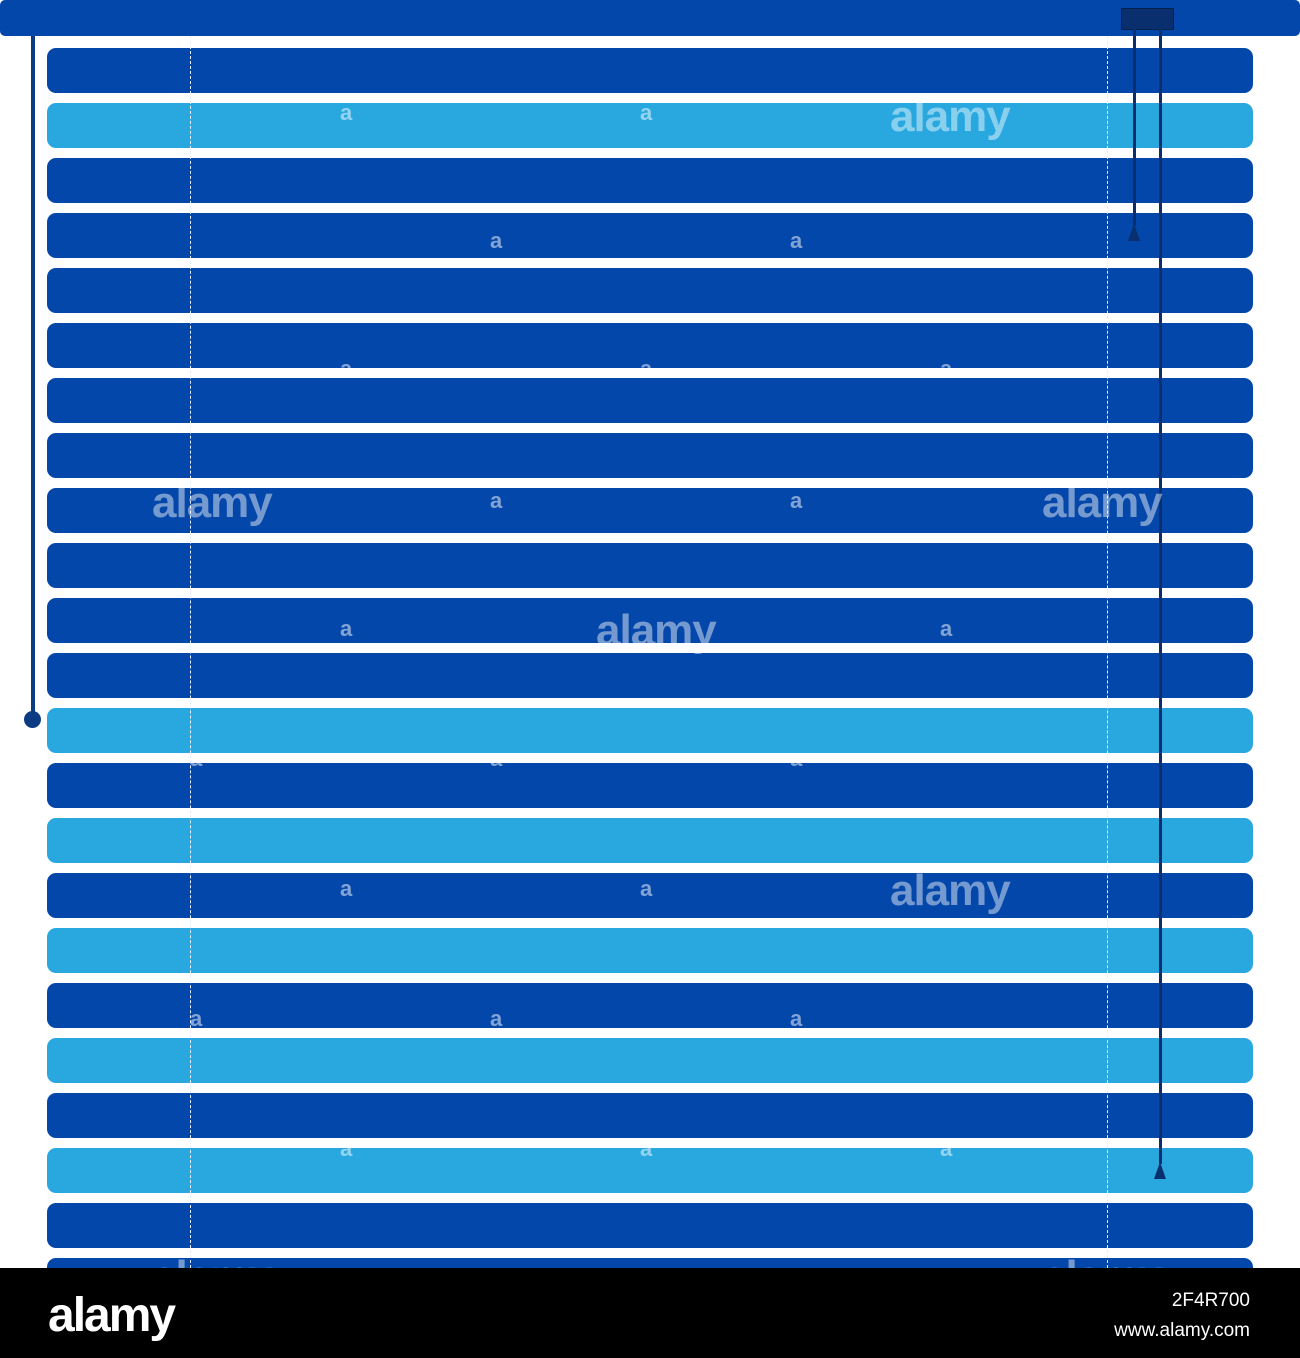  Describe the element at coordinates (1210, 1300) in the screenshot. I see `image-id: 2F4R700` at that location.